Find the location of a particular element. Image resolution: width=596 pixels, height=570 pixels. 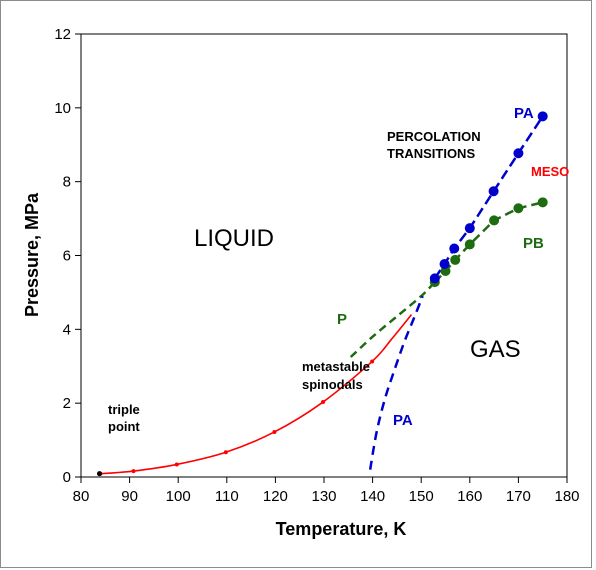

p-label: P is located at coordinates (342, 319).